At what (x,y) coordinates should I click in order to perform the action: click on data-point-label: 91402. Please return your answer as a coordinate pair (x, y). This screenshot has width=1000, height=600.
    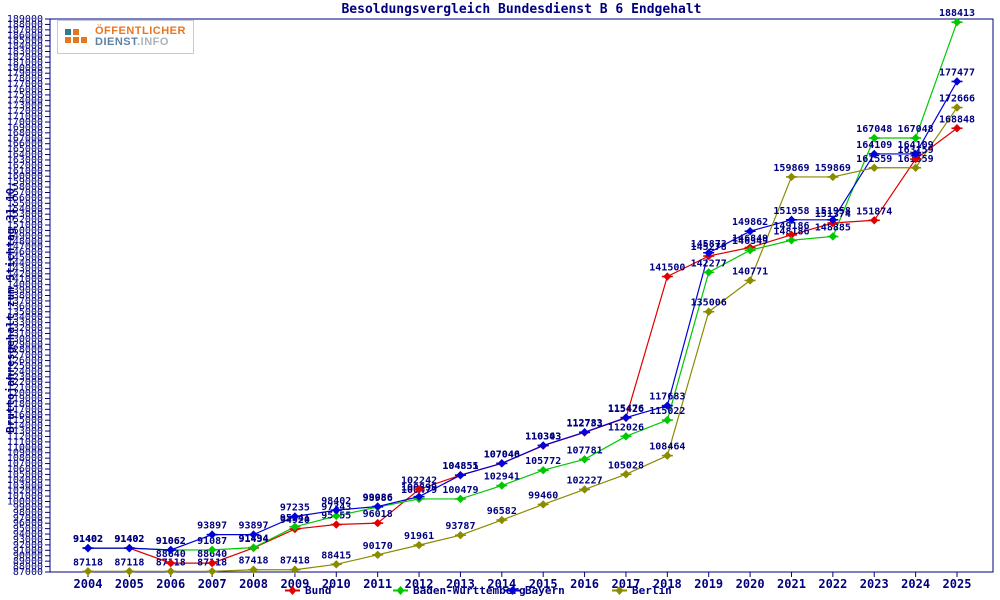
    Looking at the image, I should click on (129, 539).